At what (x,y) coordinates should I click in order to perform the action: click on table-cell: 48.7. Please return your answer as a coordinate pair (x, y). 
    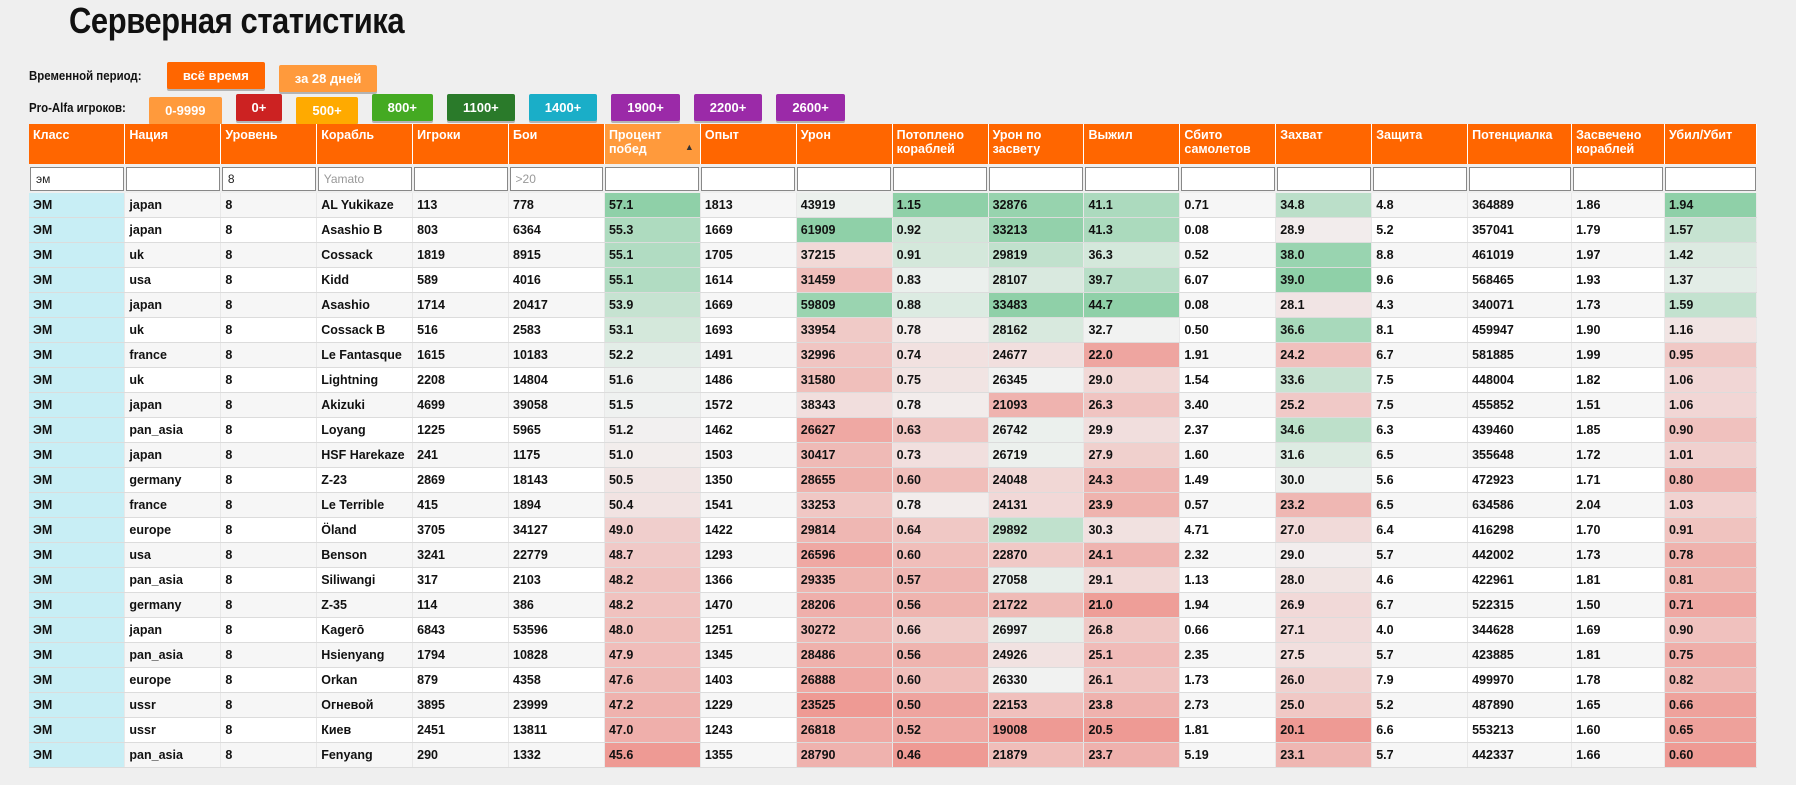
    Looking at the image, I should click on (652, 555).